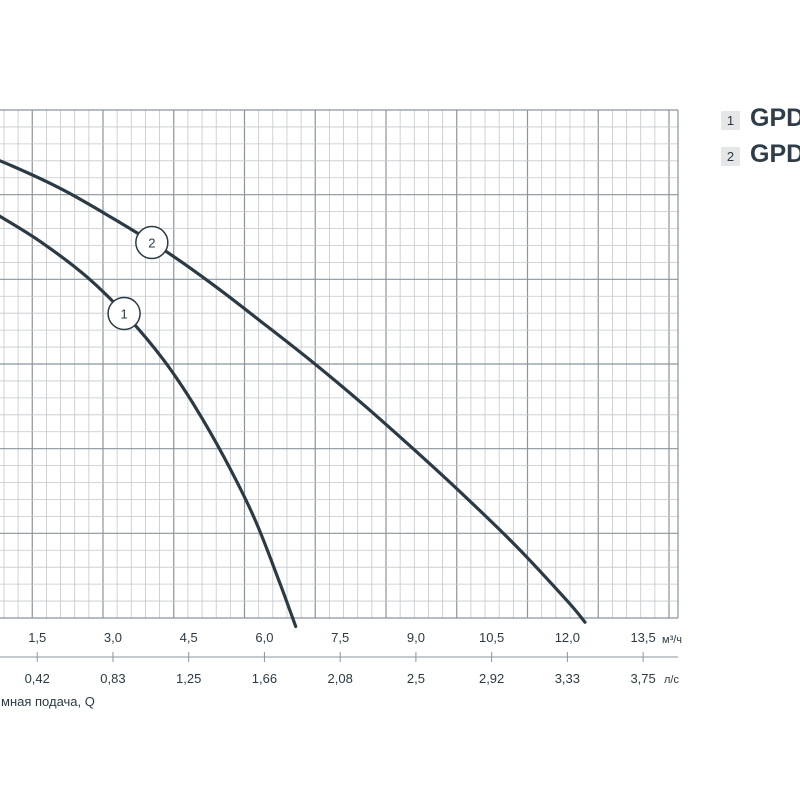  Describe the element at coordinates (342, 646) in the screenshot. I see `x-axis-primary-ticks: 1,5 3,0 4,5 6,0 7,5 9,0 10,5 12,0 13,5` at that location.